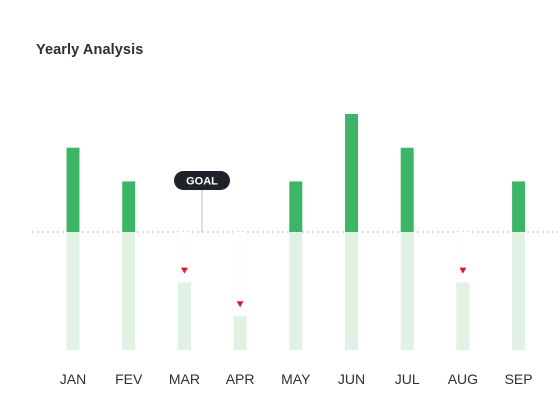 The width and height of the screenshot is (558, 418). I want to click on bar-sep, so click(519, 206).